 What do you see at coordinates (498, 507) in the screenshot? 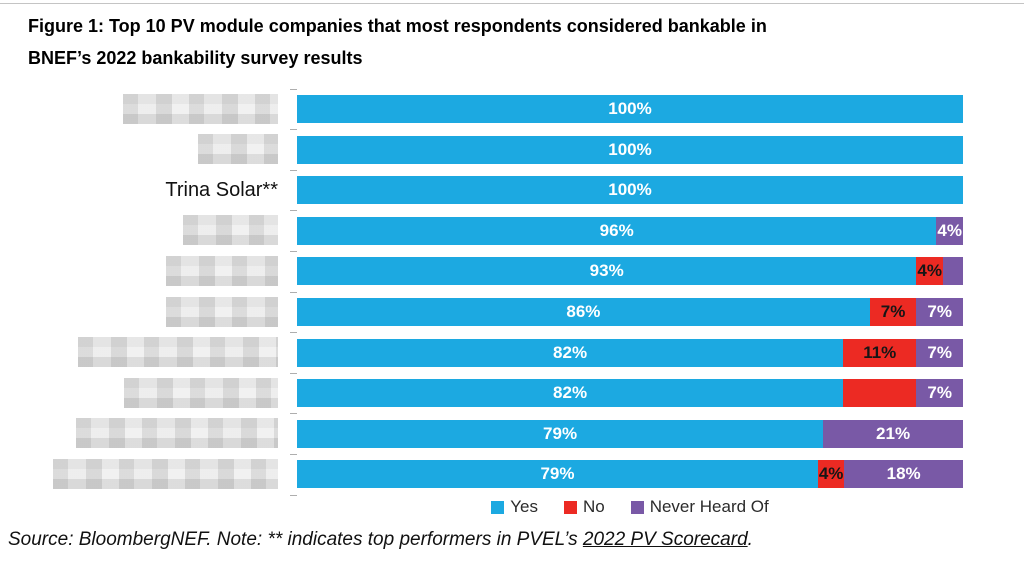
I see `legend-swatch-yes-icon` at bounding box center [498, 507].